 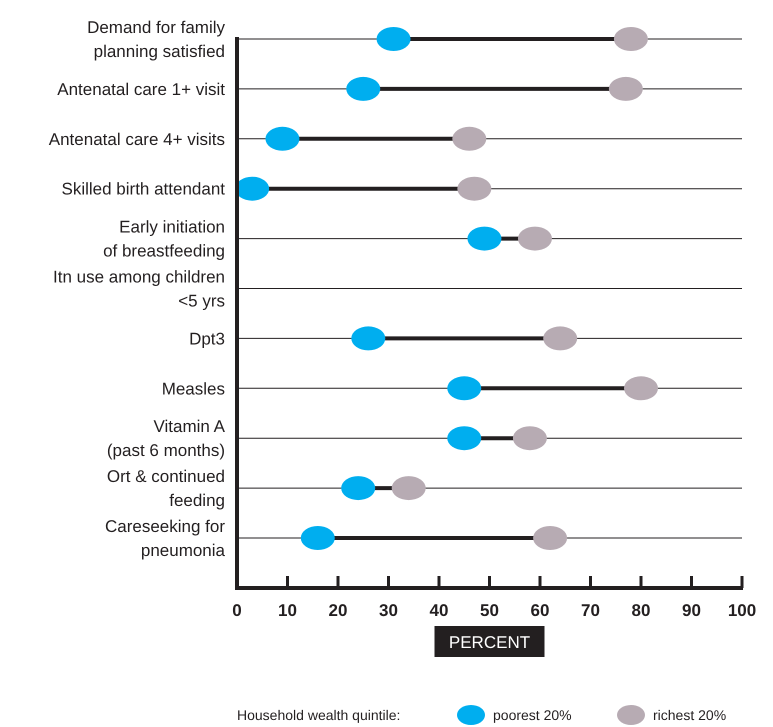 I want to click on y-tick-label: Vitamin A (past 6 months), so click(x=166, y=438).